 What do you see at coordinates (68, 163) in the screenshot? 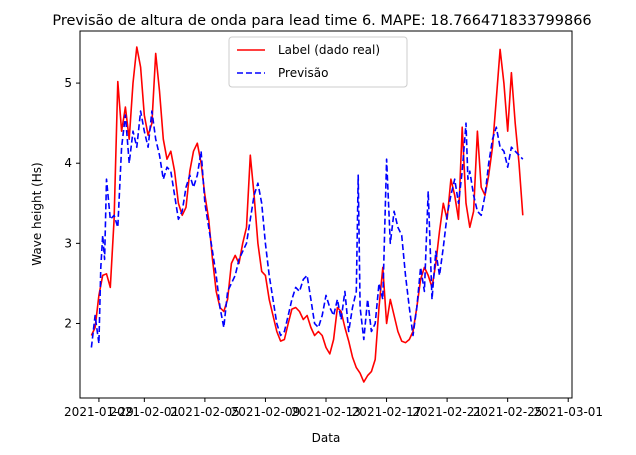
I see `y-tick-label: 4` at bounding box center [68, 163].